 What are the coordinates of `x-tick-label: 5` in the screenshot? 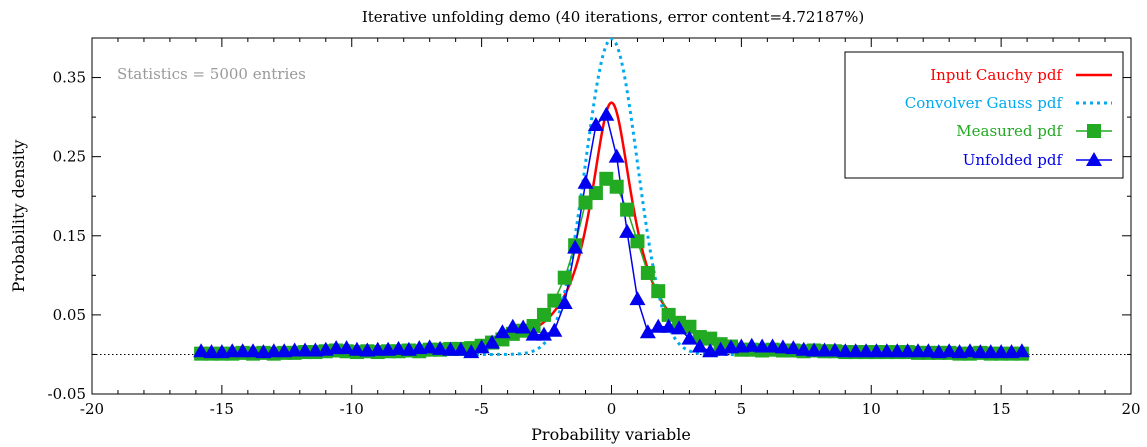 It's located at (742, 409).